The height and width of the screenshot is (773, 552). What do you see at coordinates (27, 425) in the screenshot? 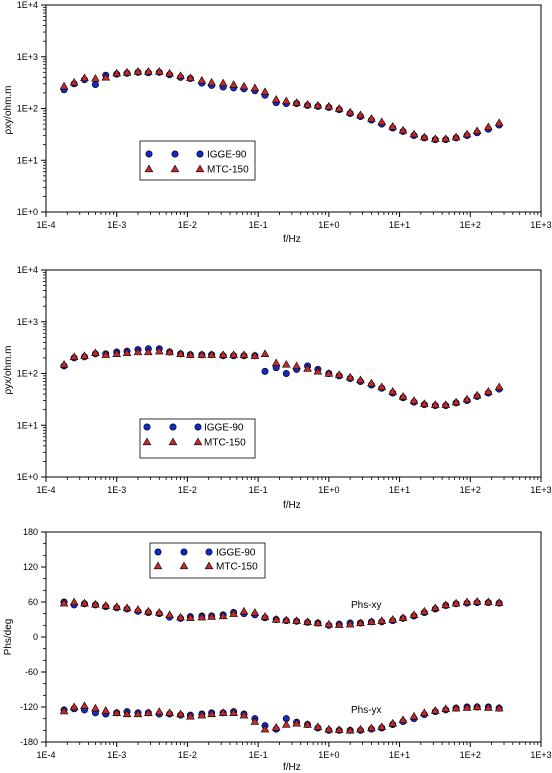
I see `y-tick-label: 1E+1` at bounding box center [27, 425].